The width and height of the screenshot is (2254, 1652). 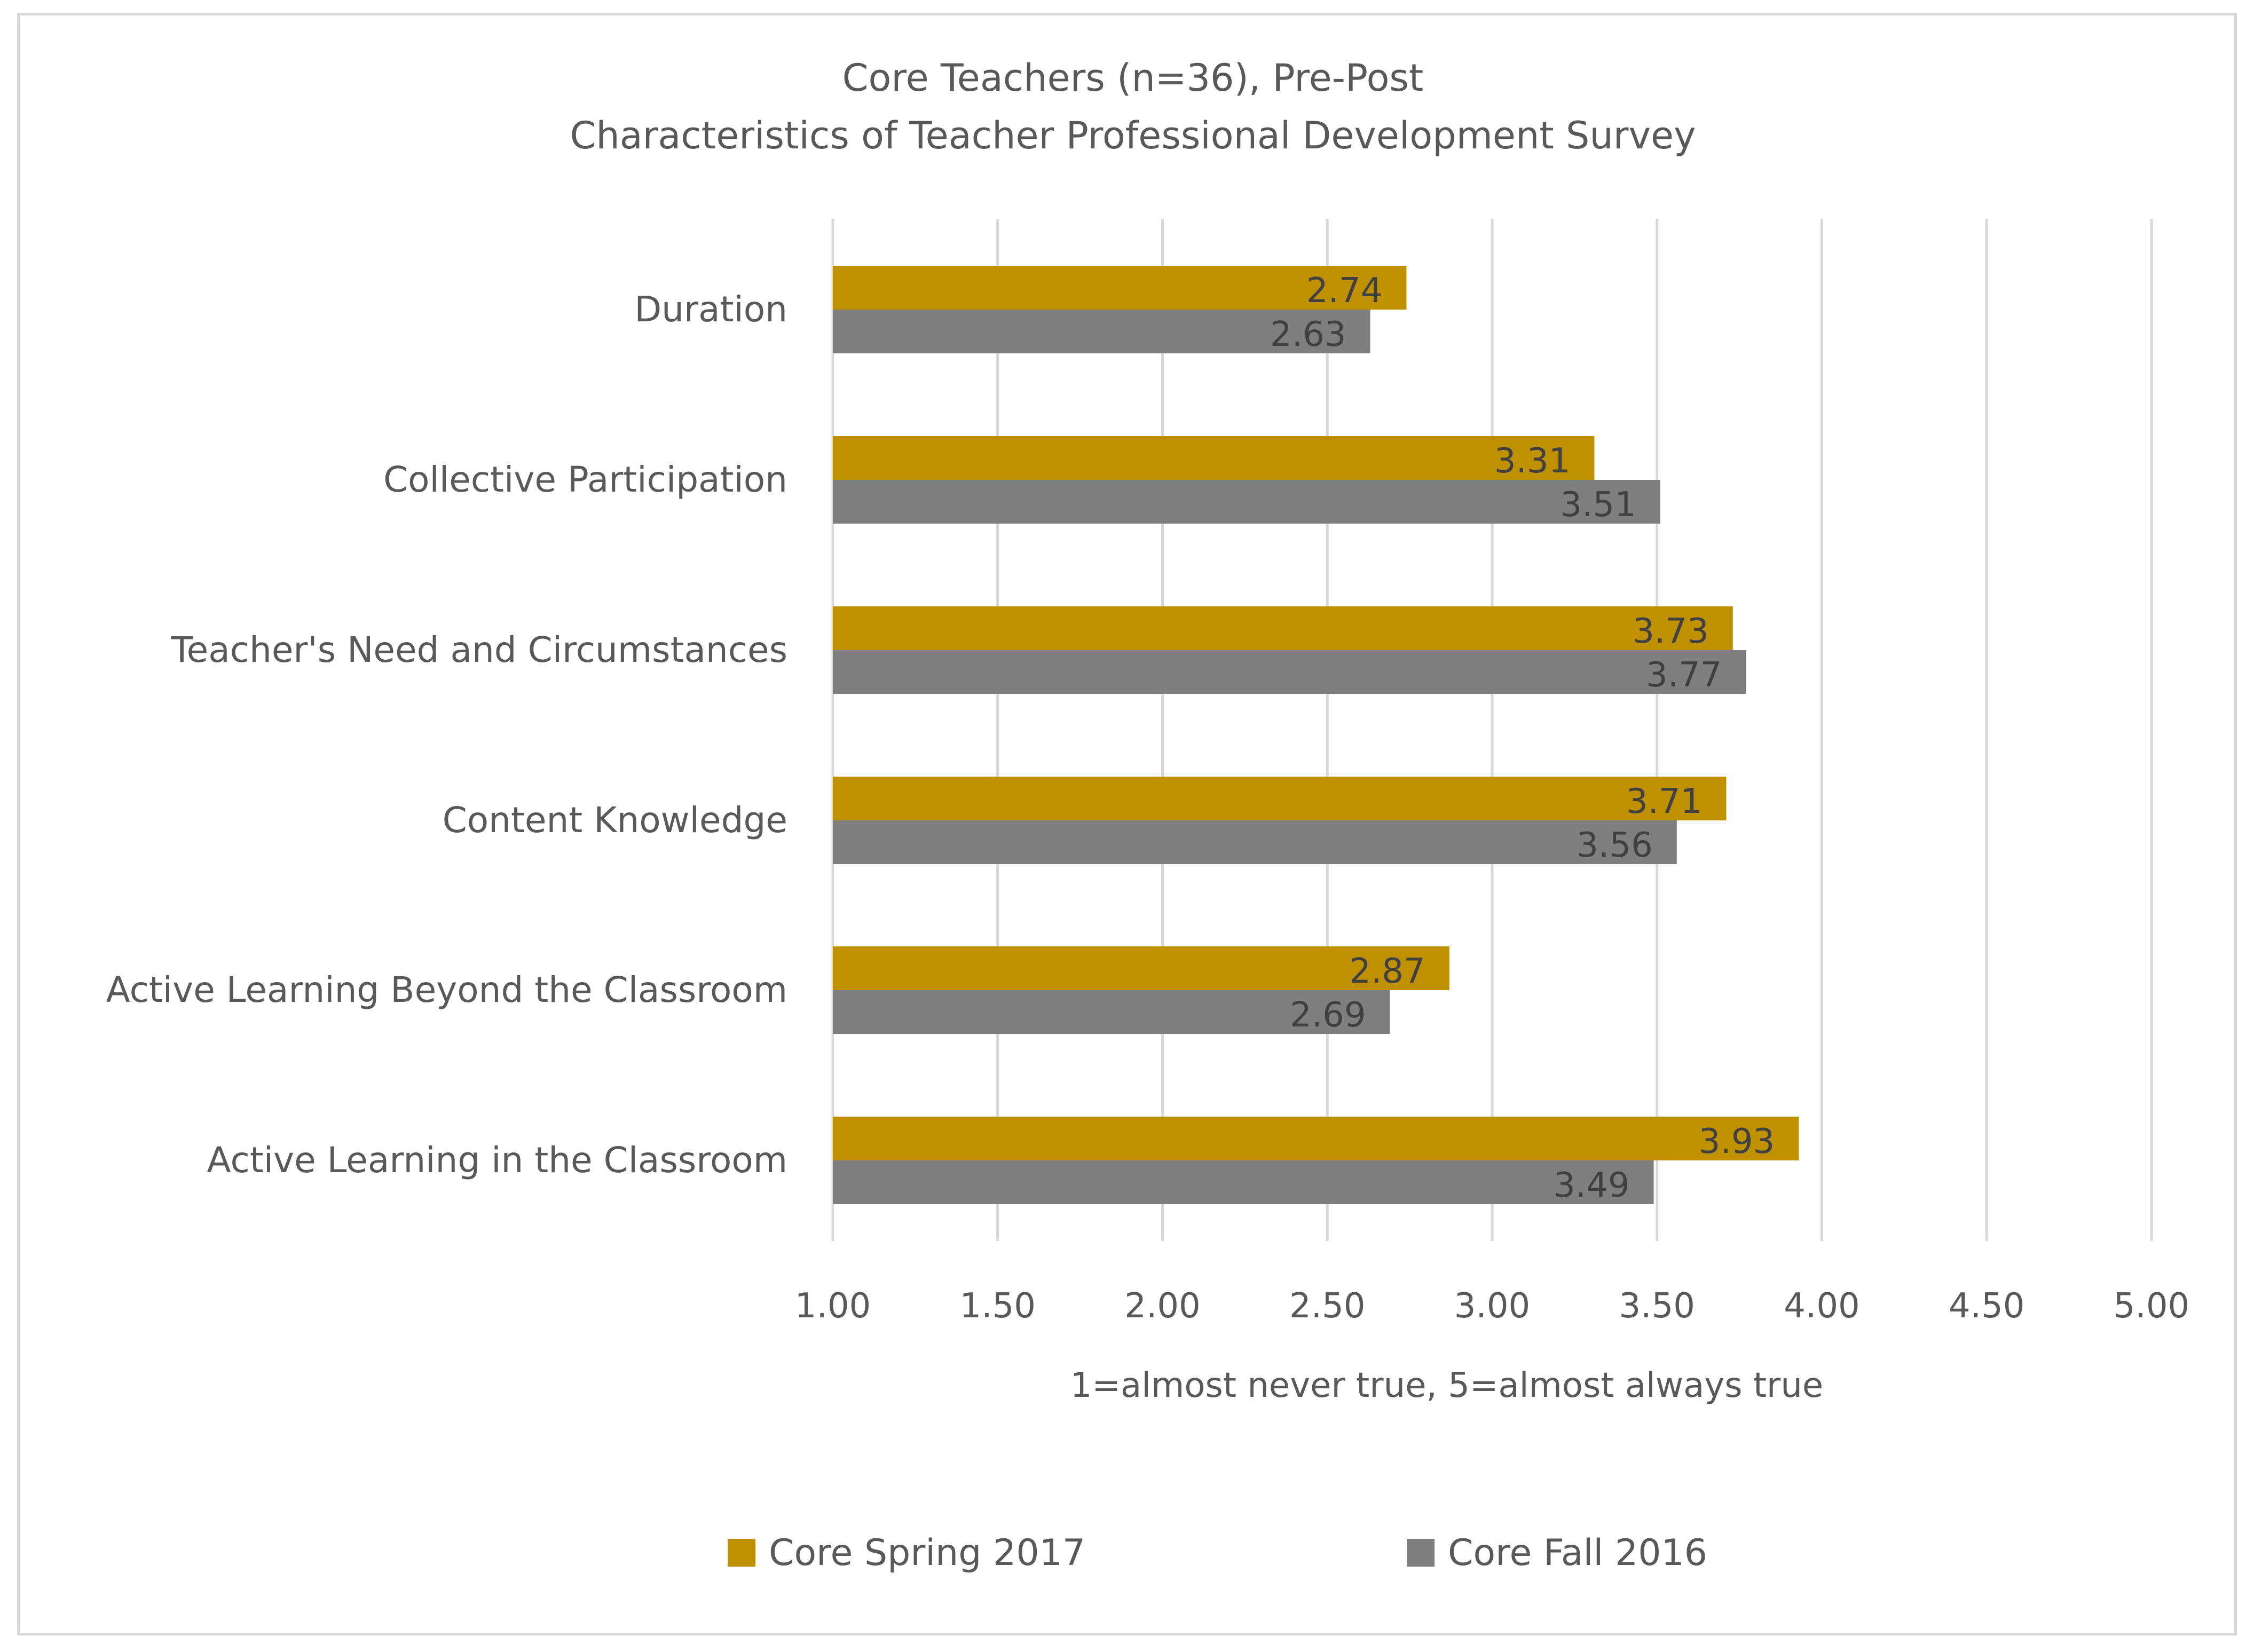 I want to click on chart-title: Core Teachers (n=36), Pre-Post, so click(x=1133, y=78).